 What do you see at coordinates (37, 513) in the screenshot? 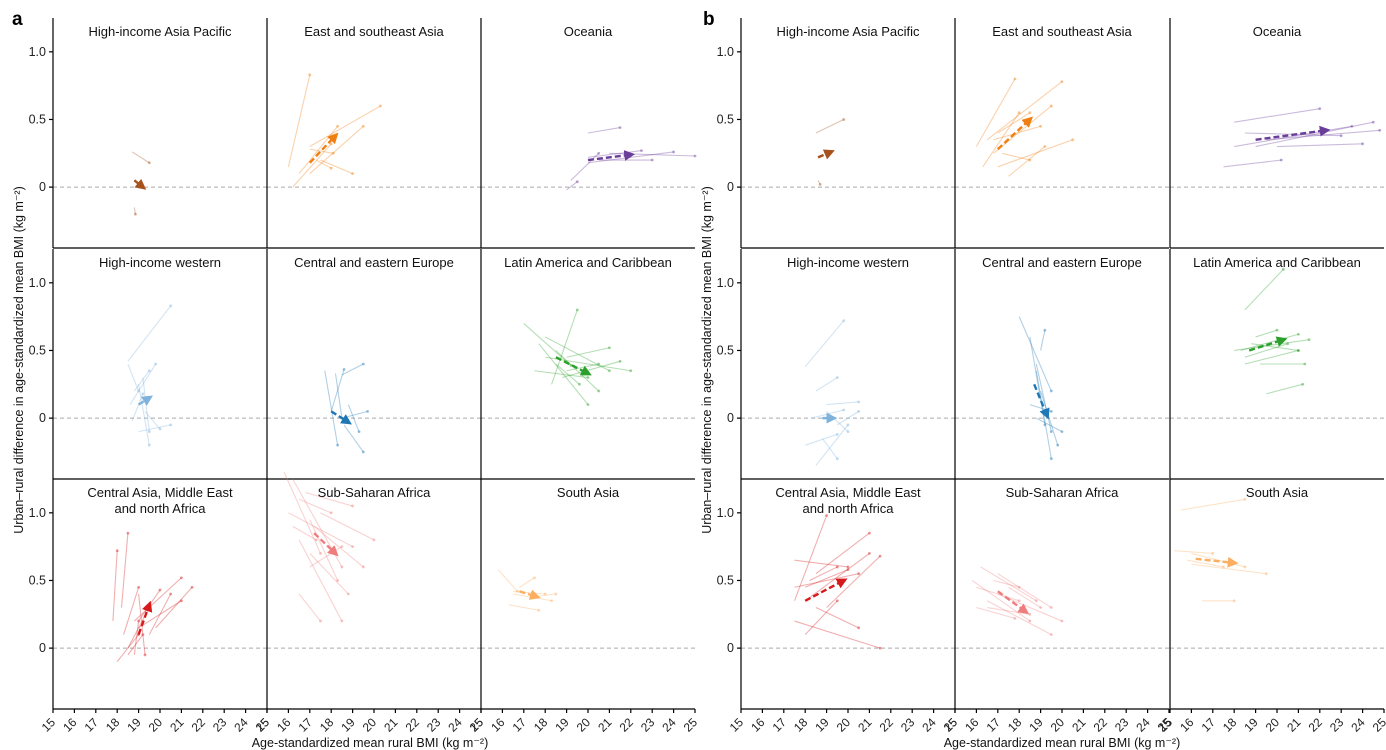
I see `y-tick-label: 1.0` at bounding box center [37, 513].